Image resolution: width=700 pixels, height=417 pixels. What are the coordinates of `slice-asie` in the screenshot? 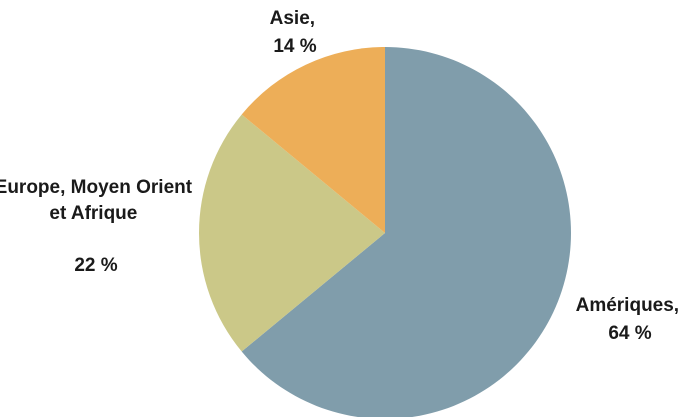 It's located at (313, 140).